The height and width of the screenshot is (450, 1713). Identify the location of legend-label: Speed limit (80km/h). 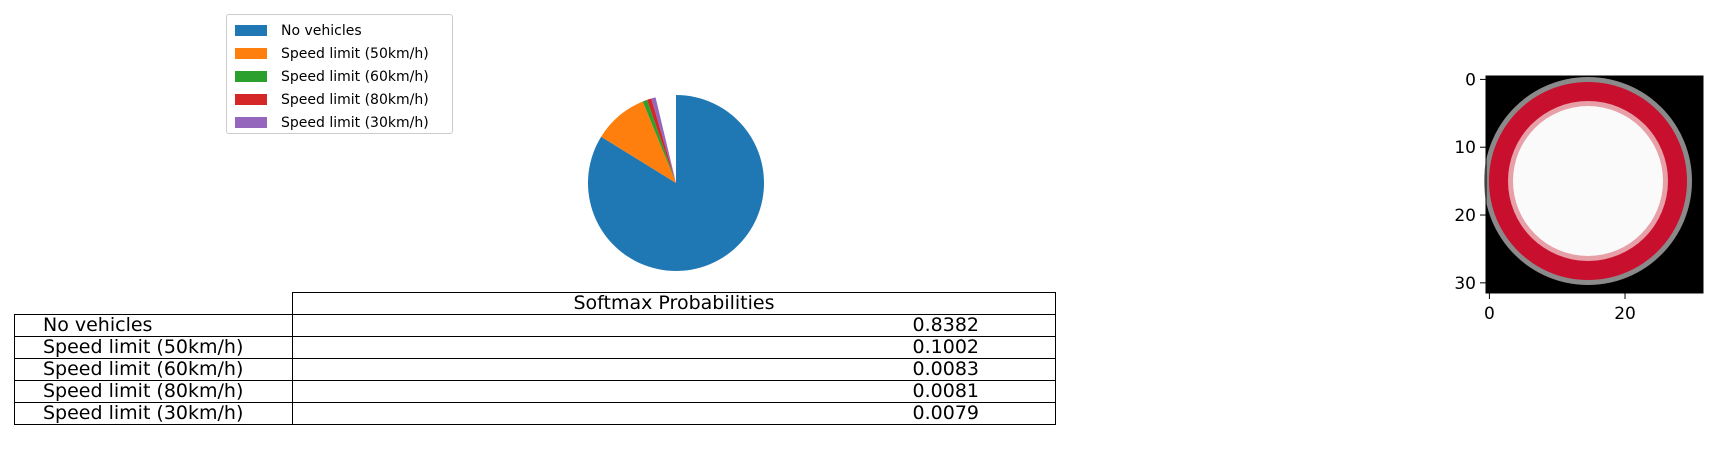
(355, 99).